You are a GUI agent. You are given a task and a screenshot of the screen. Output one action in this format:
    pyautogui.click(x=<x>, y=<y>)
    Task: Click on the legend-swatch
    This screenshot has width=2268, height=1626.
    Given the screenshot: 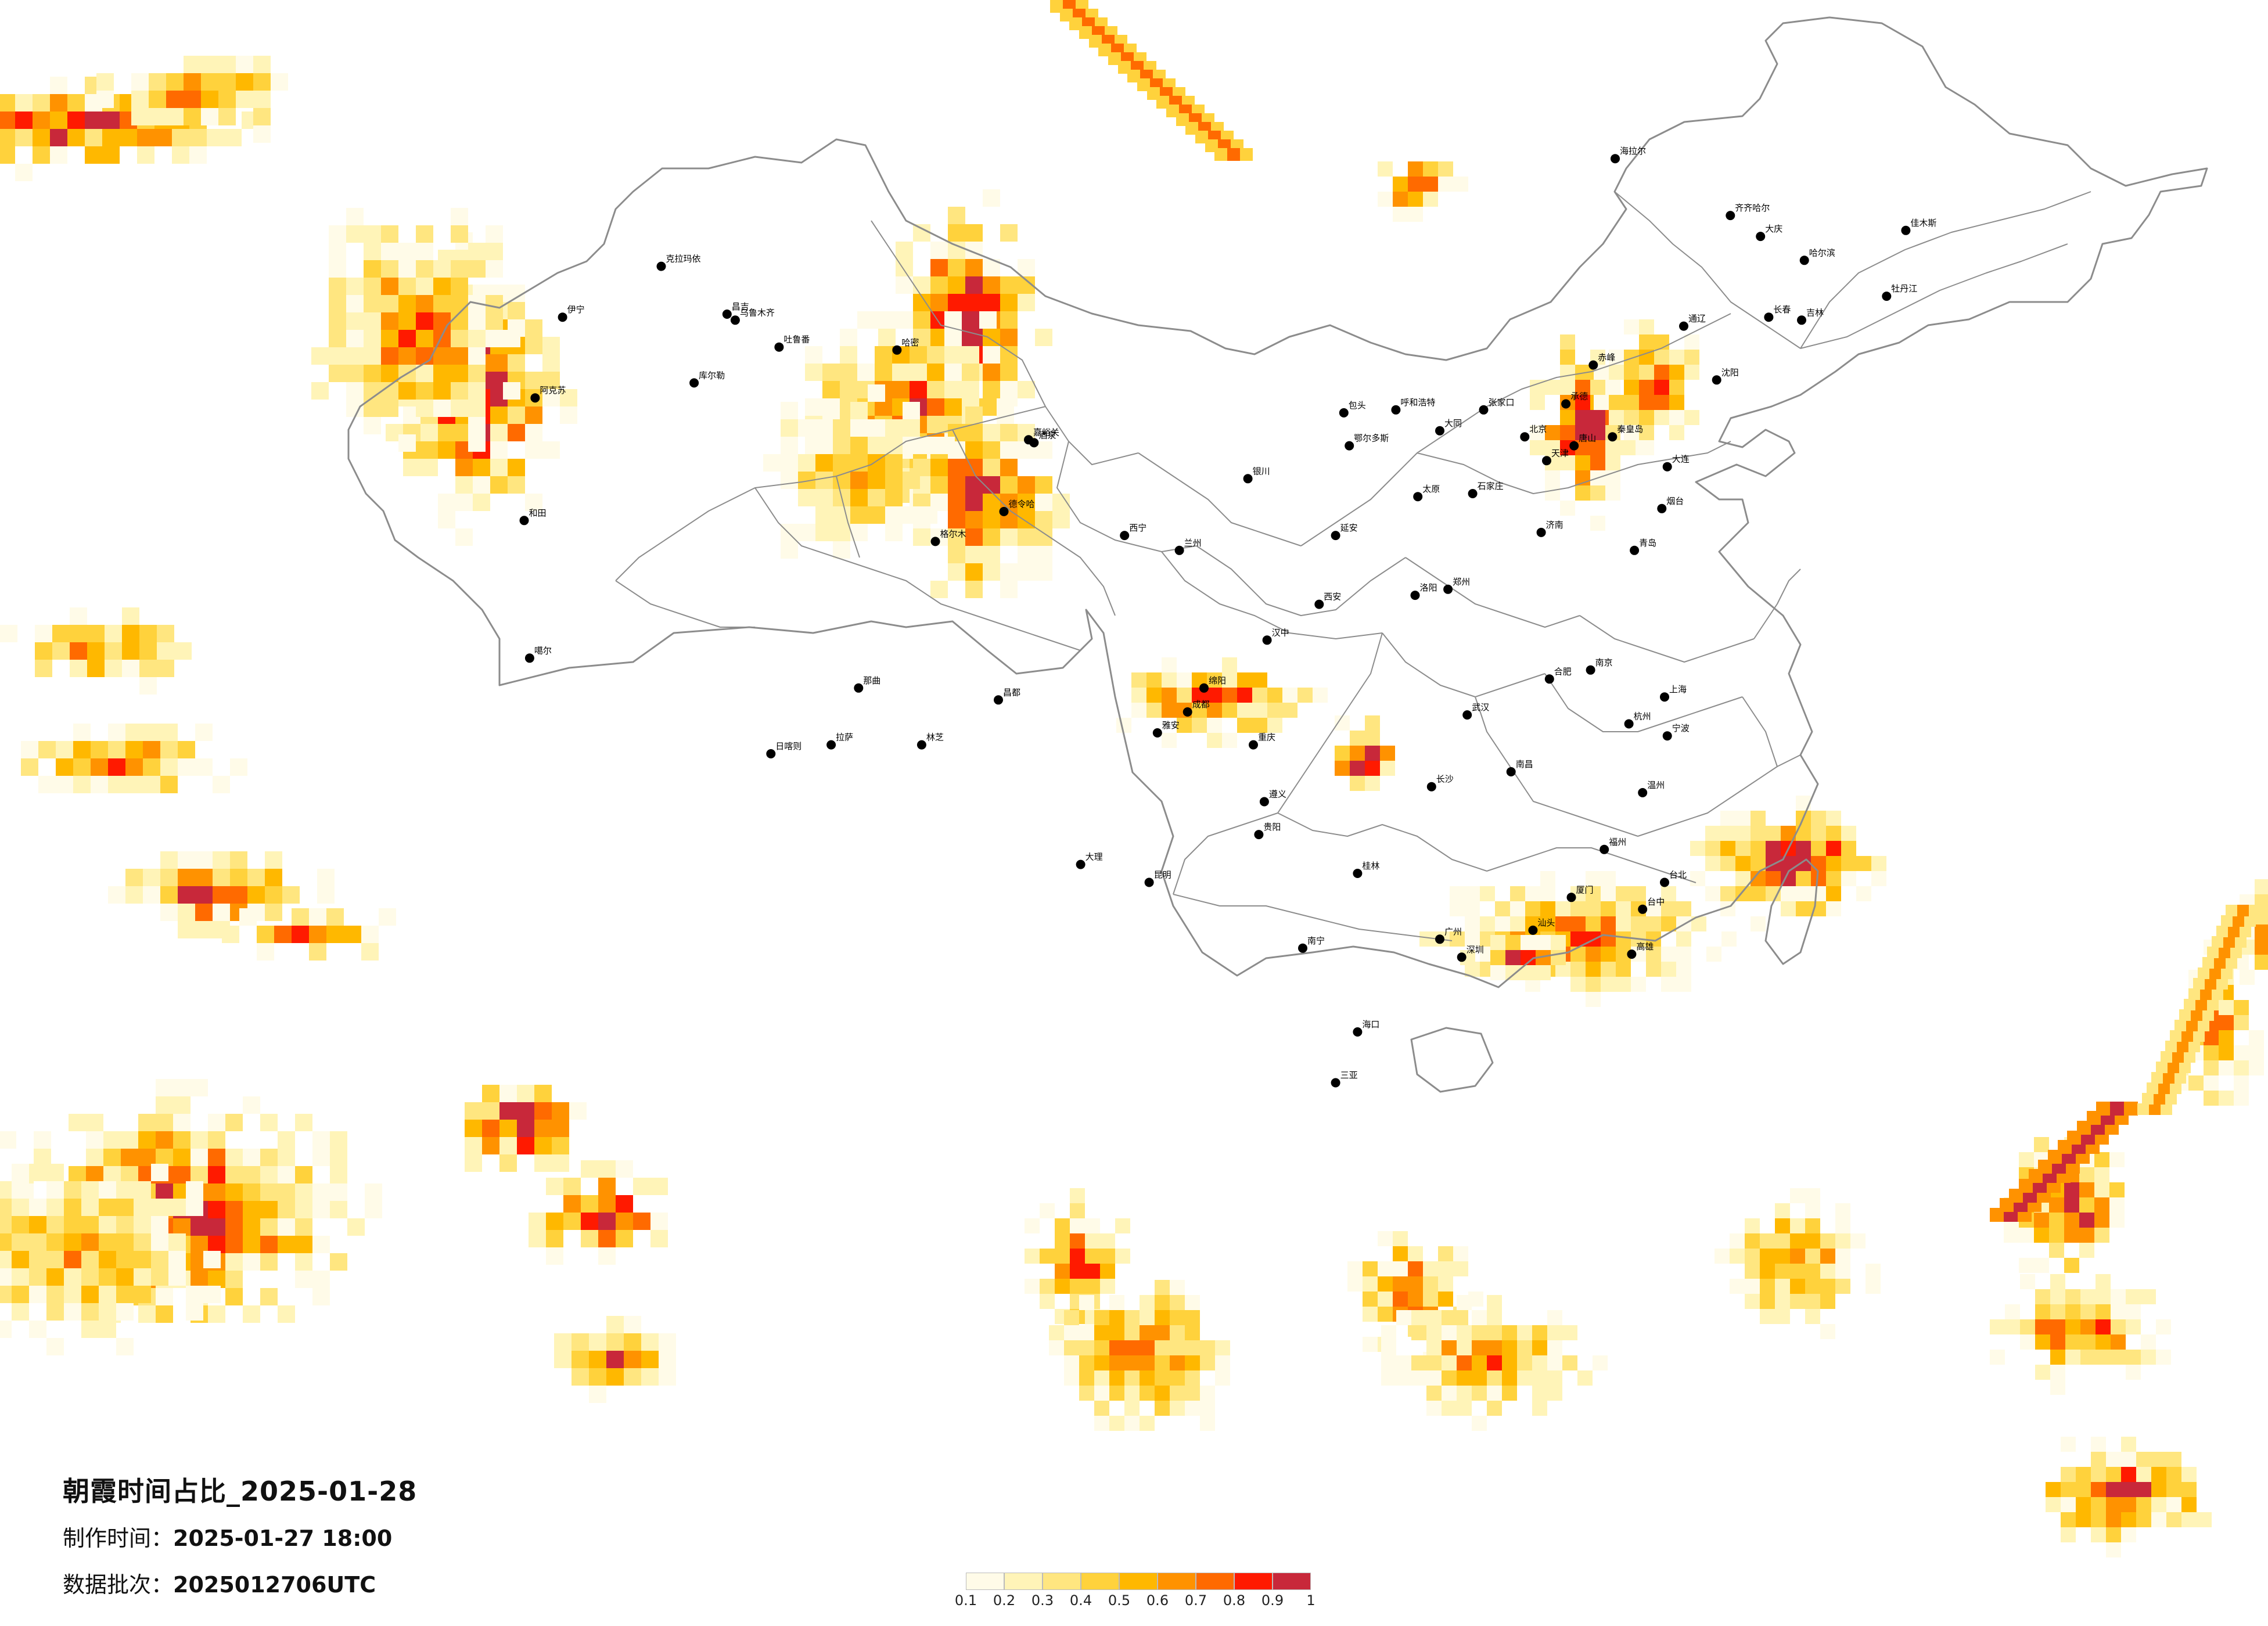 What is the action you would take?
    pyautogui.click(x=1292, y=1581)
    